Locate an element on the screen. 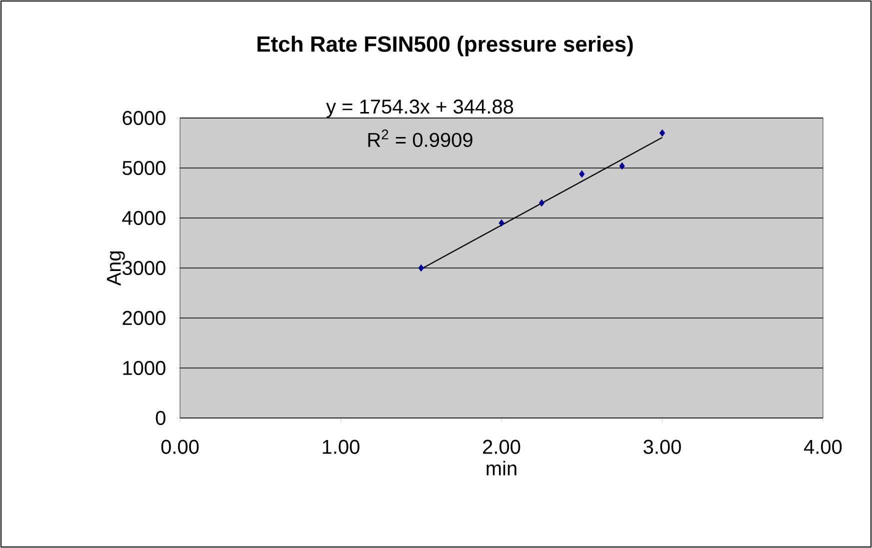 This screenshot has height=548, width=872. y-tick-label: 3000 is located at coordinates (144, 268).